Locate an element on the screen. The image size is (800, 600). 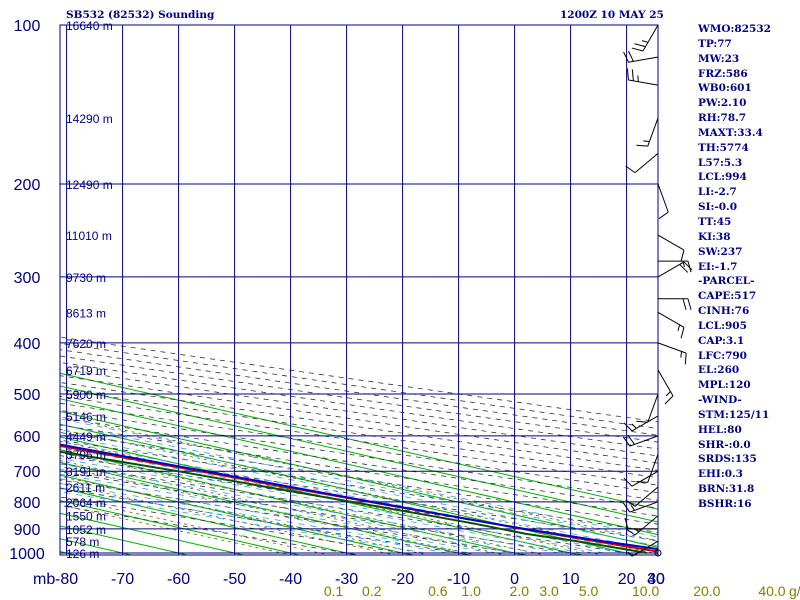
index-item: CAPE:517 is located at coordinates (727, 296).